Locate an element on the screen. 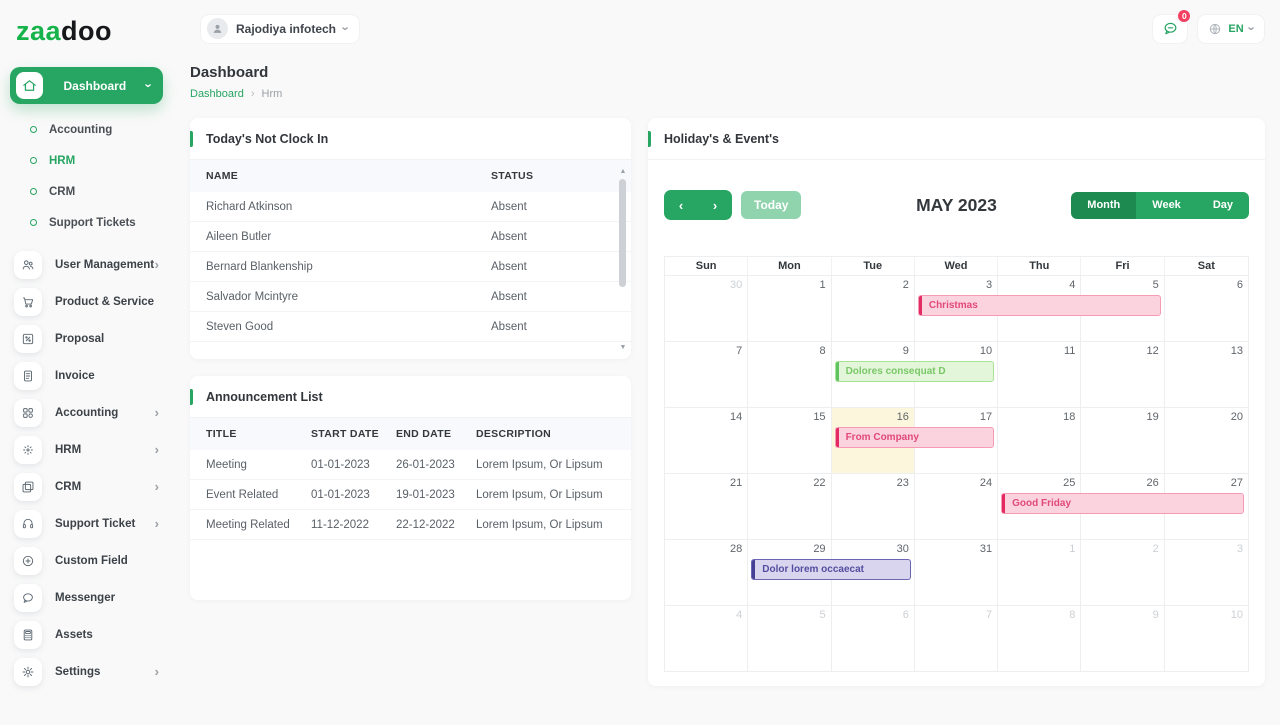  sidebar-item-accounting: Accounting › is located at coordinates (87, 412).